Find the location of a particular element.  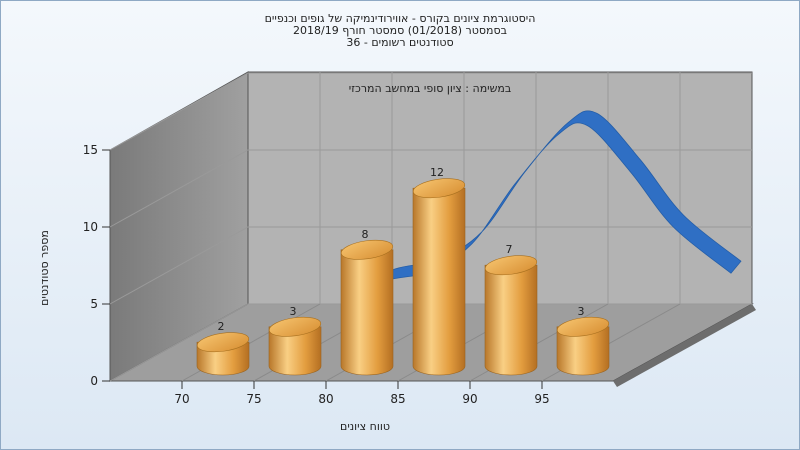

y-tick-label: 15 is located at coordinates (90, 150).